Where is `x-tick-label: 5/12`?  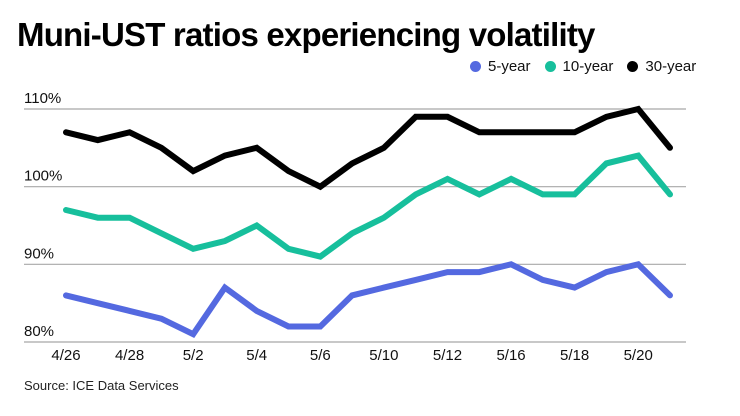
x-tick-label: 5/12 is located at coordinates (447, 355).